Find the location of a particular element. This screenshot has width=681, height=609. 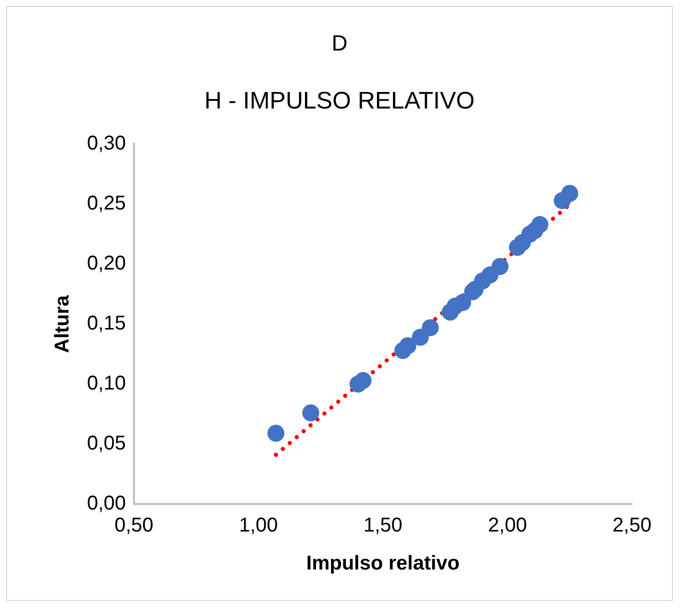

y-tick-label: 0,00 is located at coordinates (106, 503).